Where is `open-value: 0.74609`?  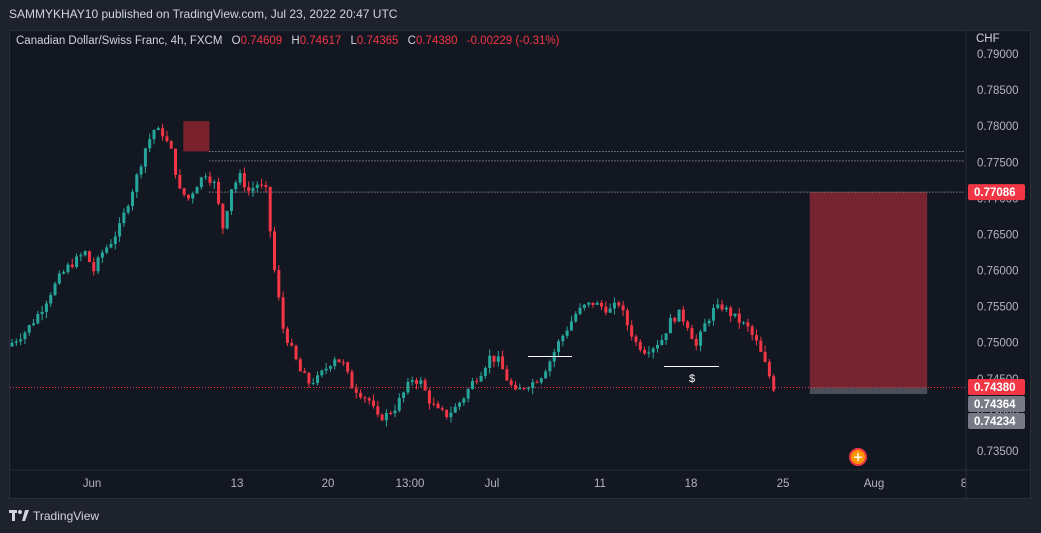
open-value: 0.74609 is located at coordinates (261, 41).